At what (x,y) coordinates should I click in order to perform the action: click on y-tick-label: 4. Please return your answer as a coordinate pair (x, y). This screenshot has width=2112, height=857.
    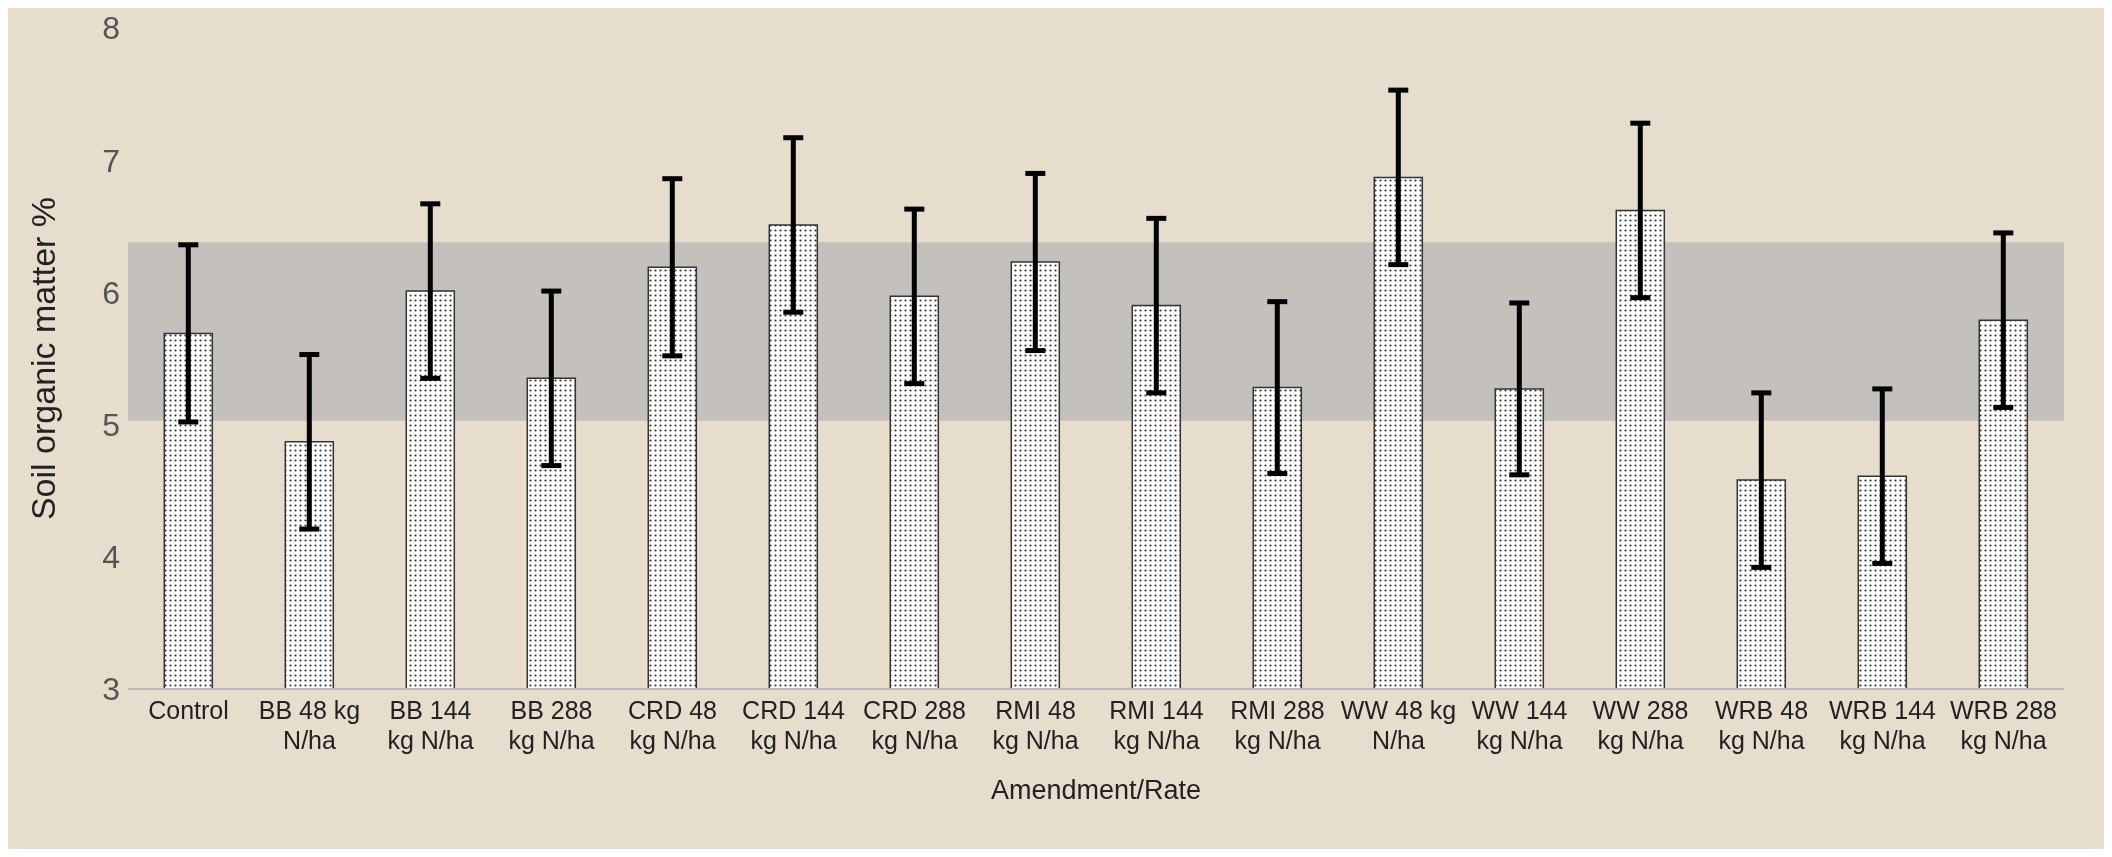
    Looking at the image, I should click on (111, 557).